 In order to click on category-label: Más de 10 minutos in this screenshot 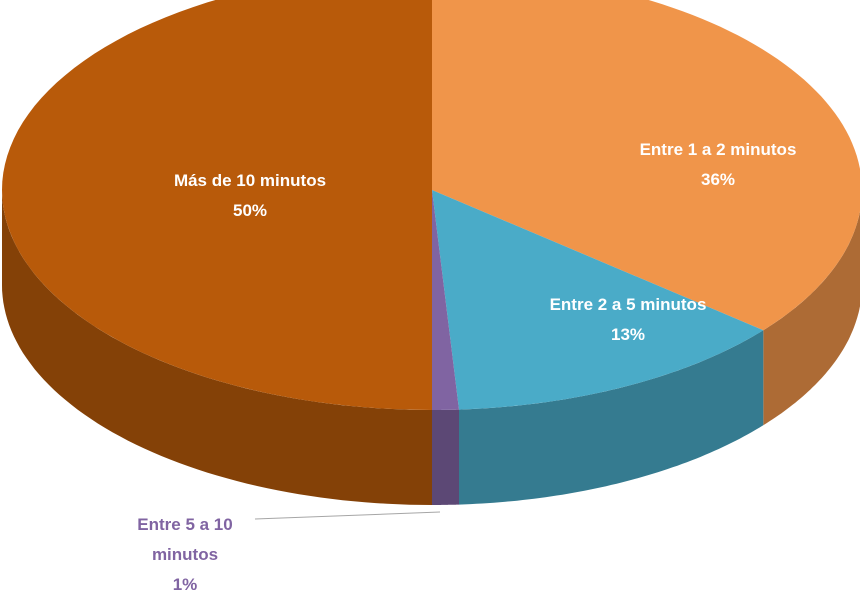, I will do `click(250, 180)`.